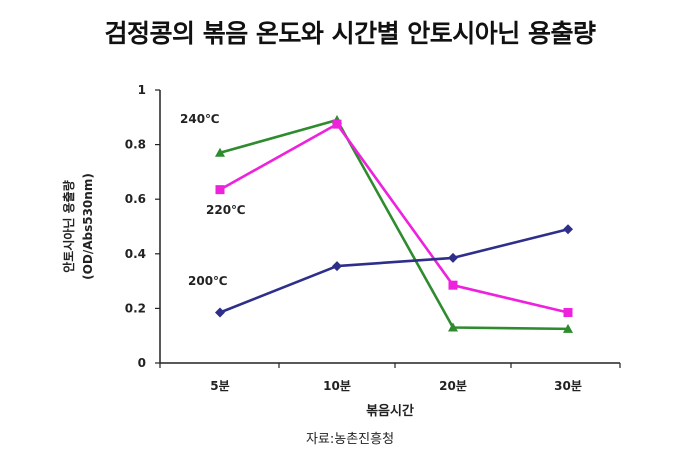 The height and width of the screenshot is (465, 700). I want to click on series-label: 220℃, so click(226, 210).